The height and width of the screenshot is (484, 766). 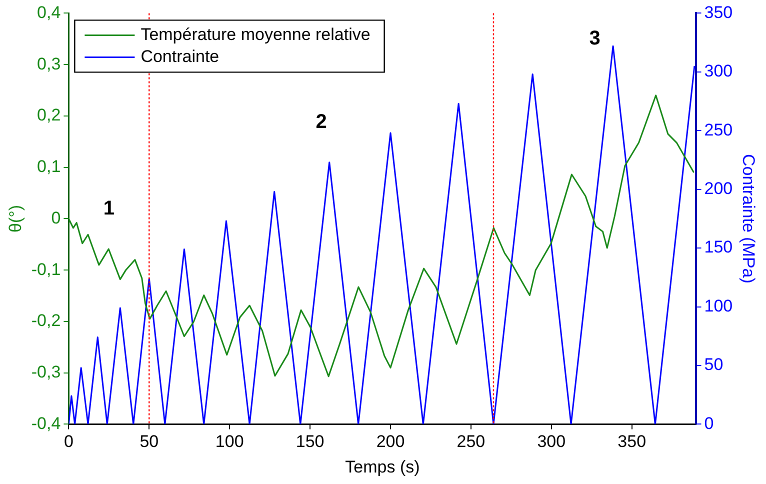 What do you see at coordinates (46, 269) in the screenshot?
I see `y-tick-label: -0,1` at bounding box center [46, 269].